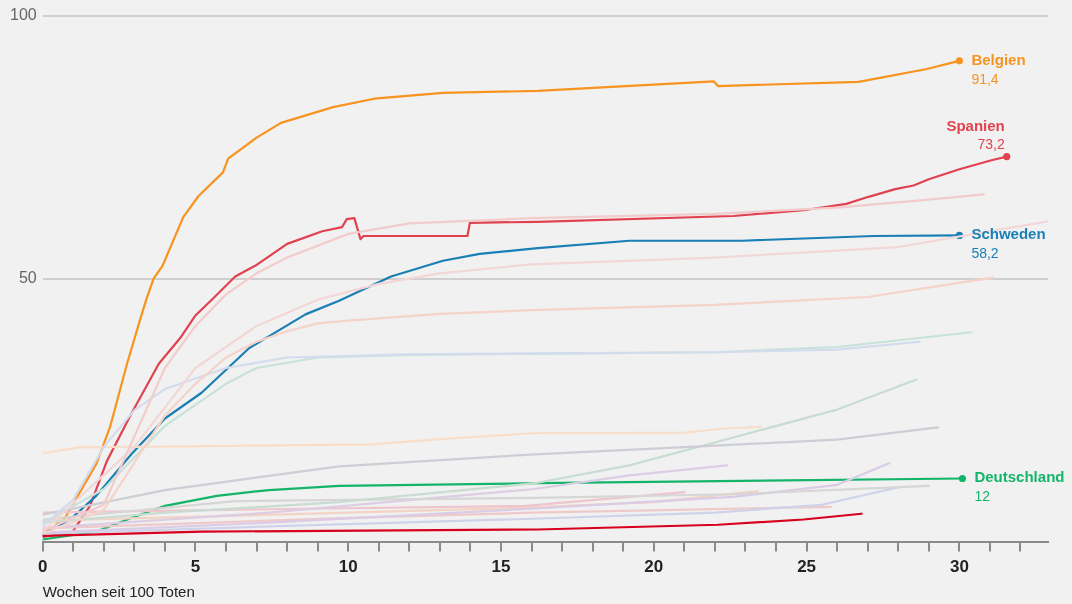 Image resolution: width=1072 pixels, height=604 pixels. What do you see at coordinates (195, 567) in the screenshot?
I see `x-tick-label: 5` at bounding box center [195, 567].